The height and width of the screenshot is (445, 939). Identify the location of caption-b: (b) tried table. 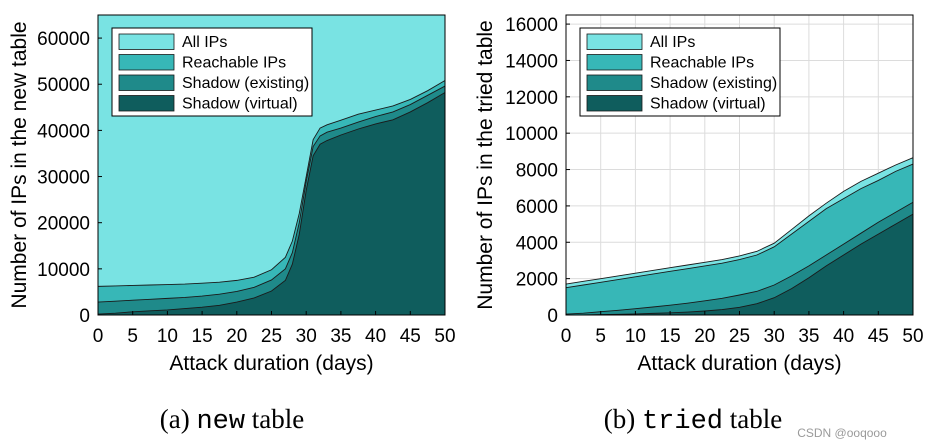
(693, 420).